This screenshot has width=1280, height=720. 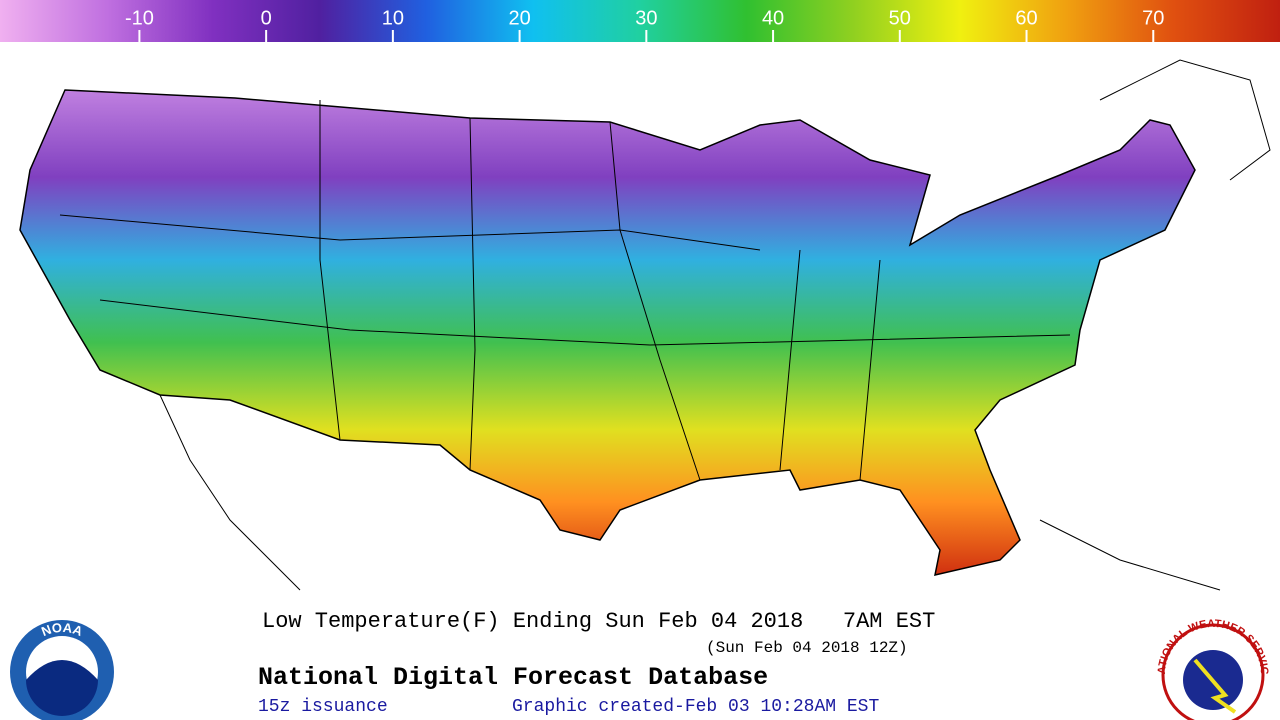 What do you see at coordinates (1026, 18) in the screenshot?
I see `scale-tick-label: 60` at bounding box center [1026, 18].